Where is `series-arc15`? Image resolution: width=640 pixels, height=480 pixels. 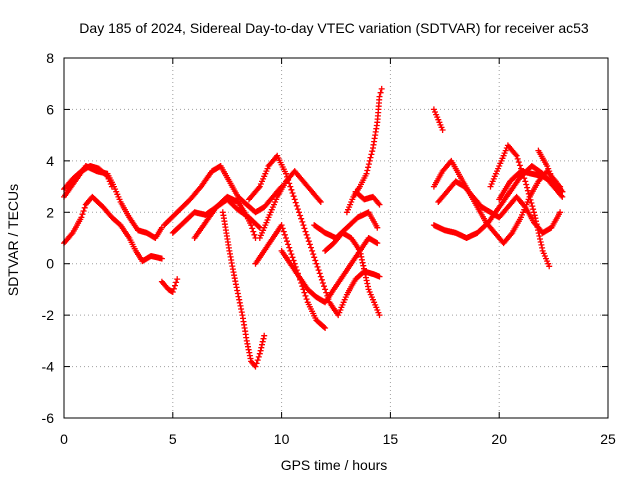 series-arc15 is located at coordinates (364, 150).